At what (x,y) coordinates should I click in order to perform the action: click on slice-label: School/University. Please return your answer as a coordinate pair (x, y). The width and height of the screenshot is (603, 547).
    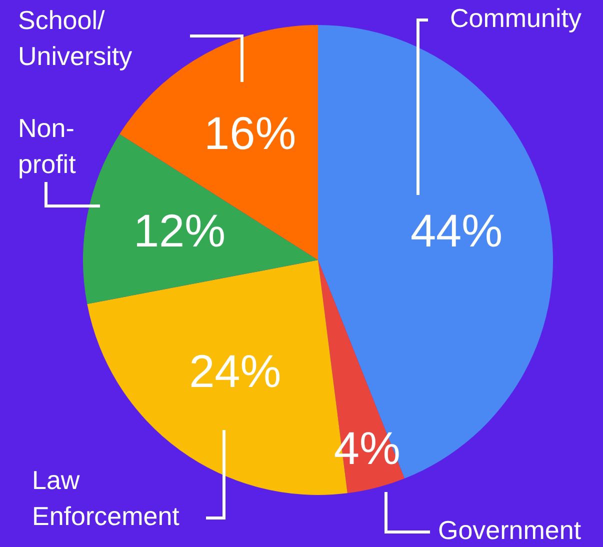
    Looking at the image, I should click on (75, 38).